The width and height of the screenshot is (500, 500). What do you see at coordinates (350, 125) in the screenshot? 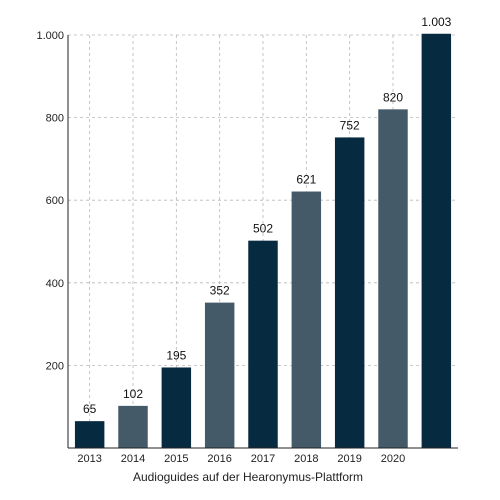
I see `data-label: 752` at bounding box center [350, 125].